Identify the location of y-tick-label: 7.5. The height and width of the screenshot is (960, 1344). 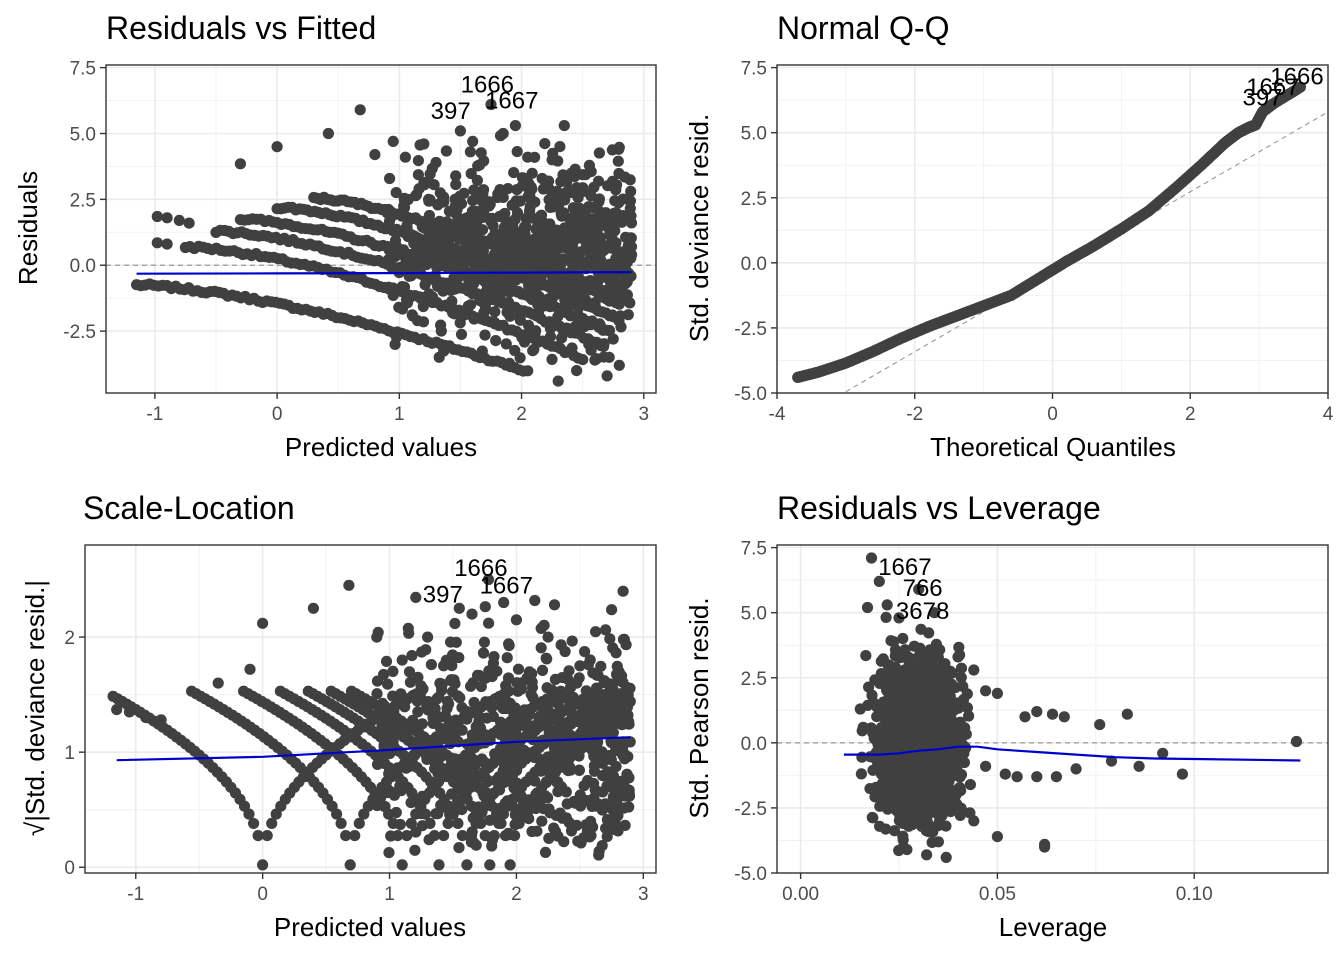
(754, 549).